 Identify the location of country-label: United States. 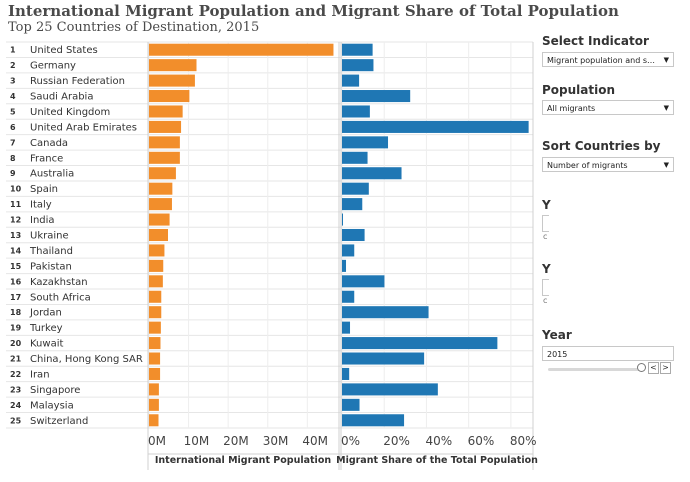
(64, 50).